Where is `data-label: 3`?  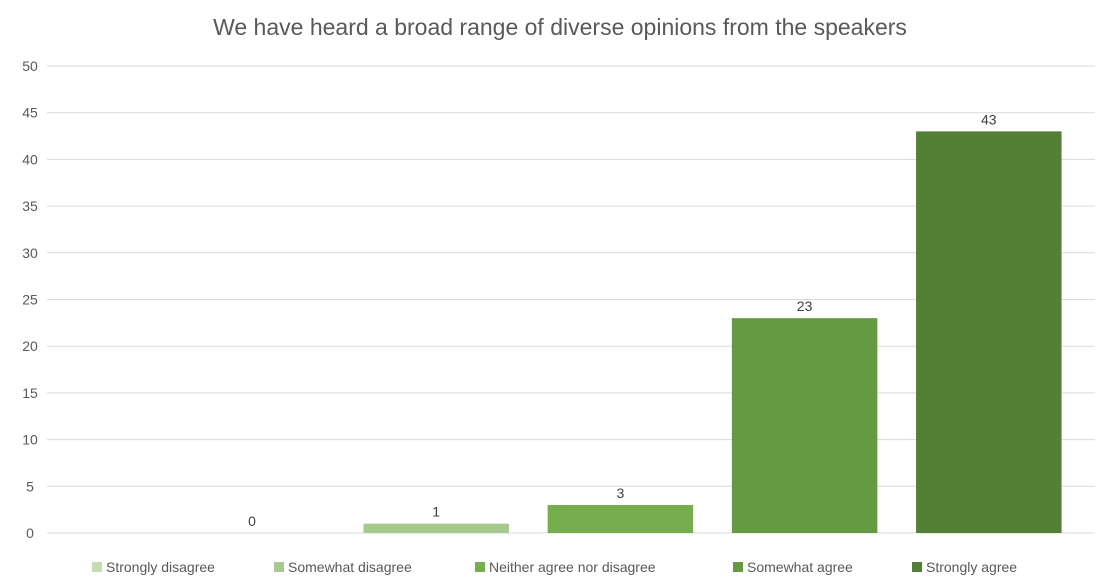 data-label: 3 is located at coordinates (621, 493).